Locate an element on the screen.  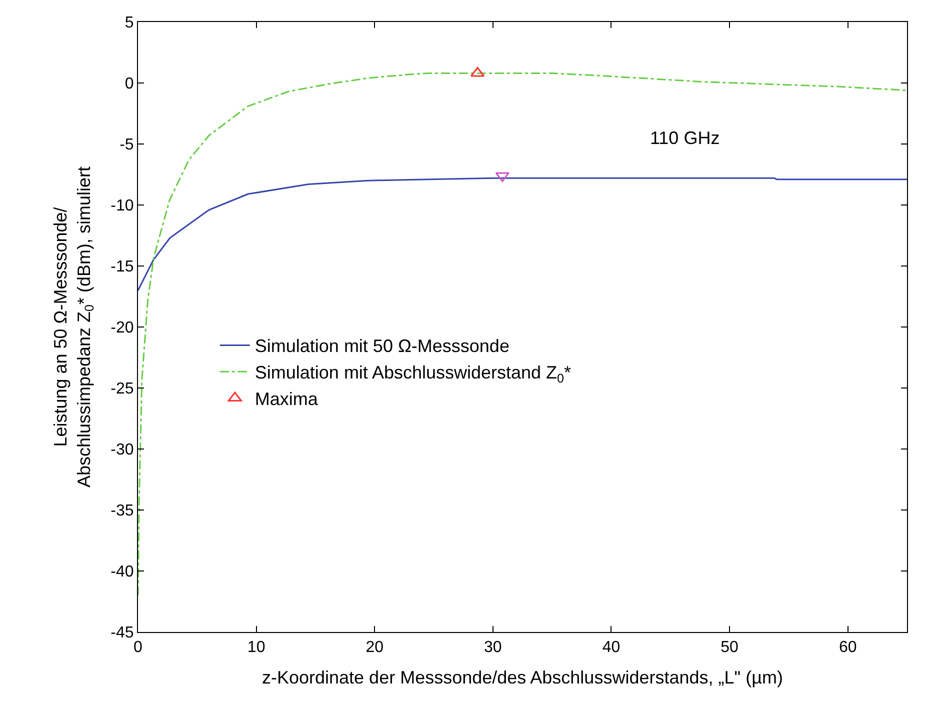
y-tick-label: -15 is located at coordinates (122, 267).